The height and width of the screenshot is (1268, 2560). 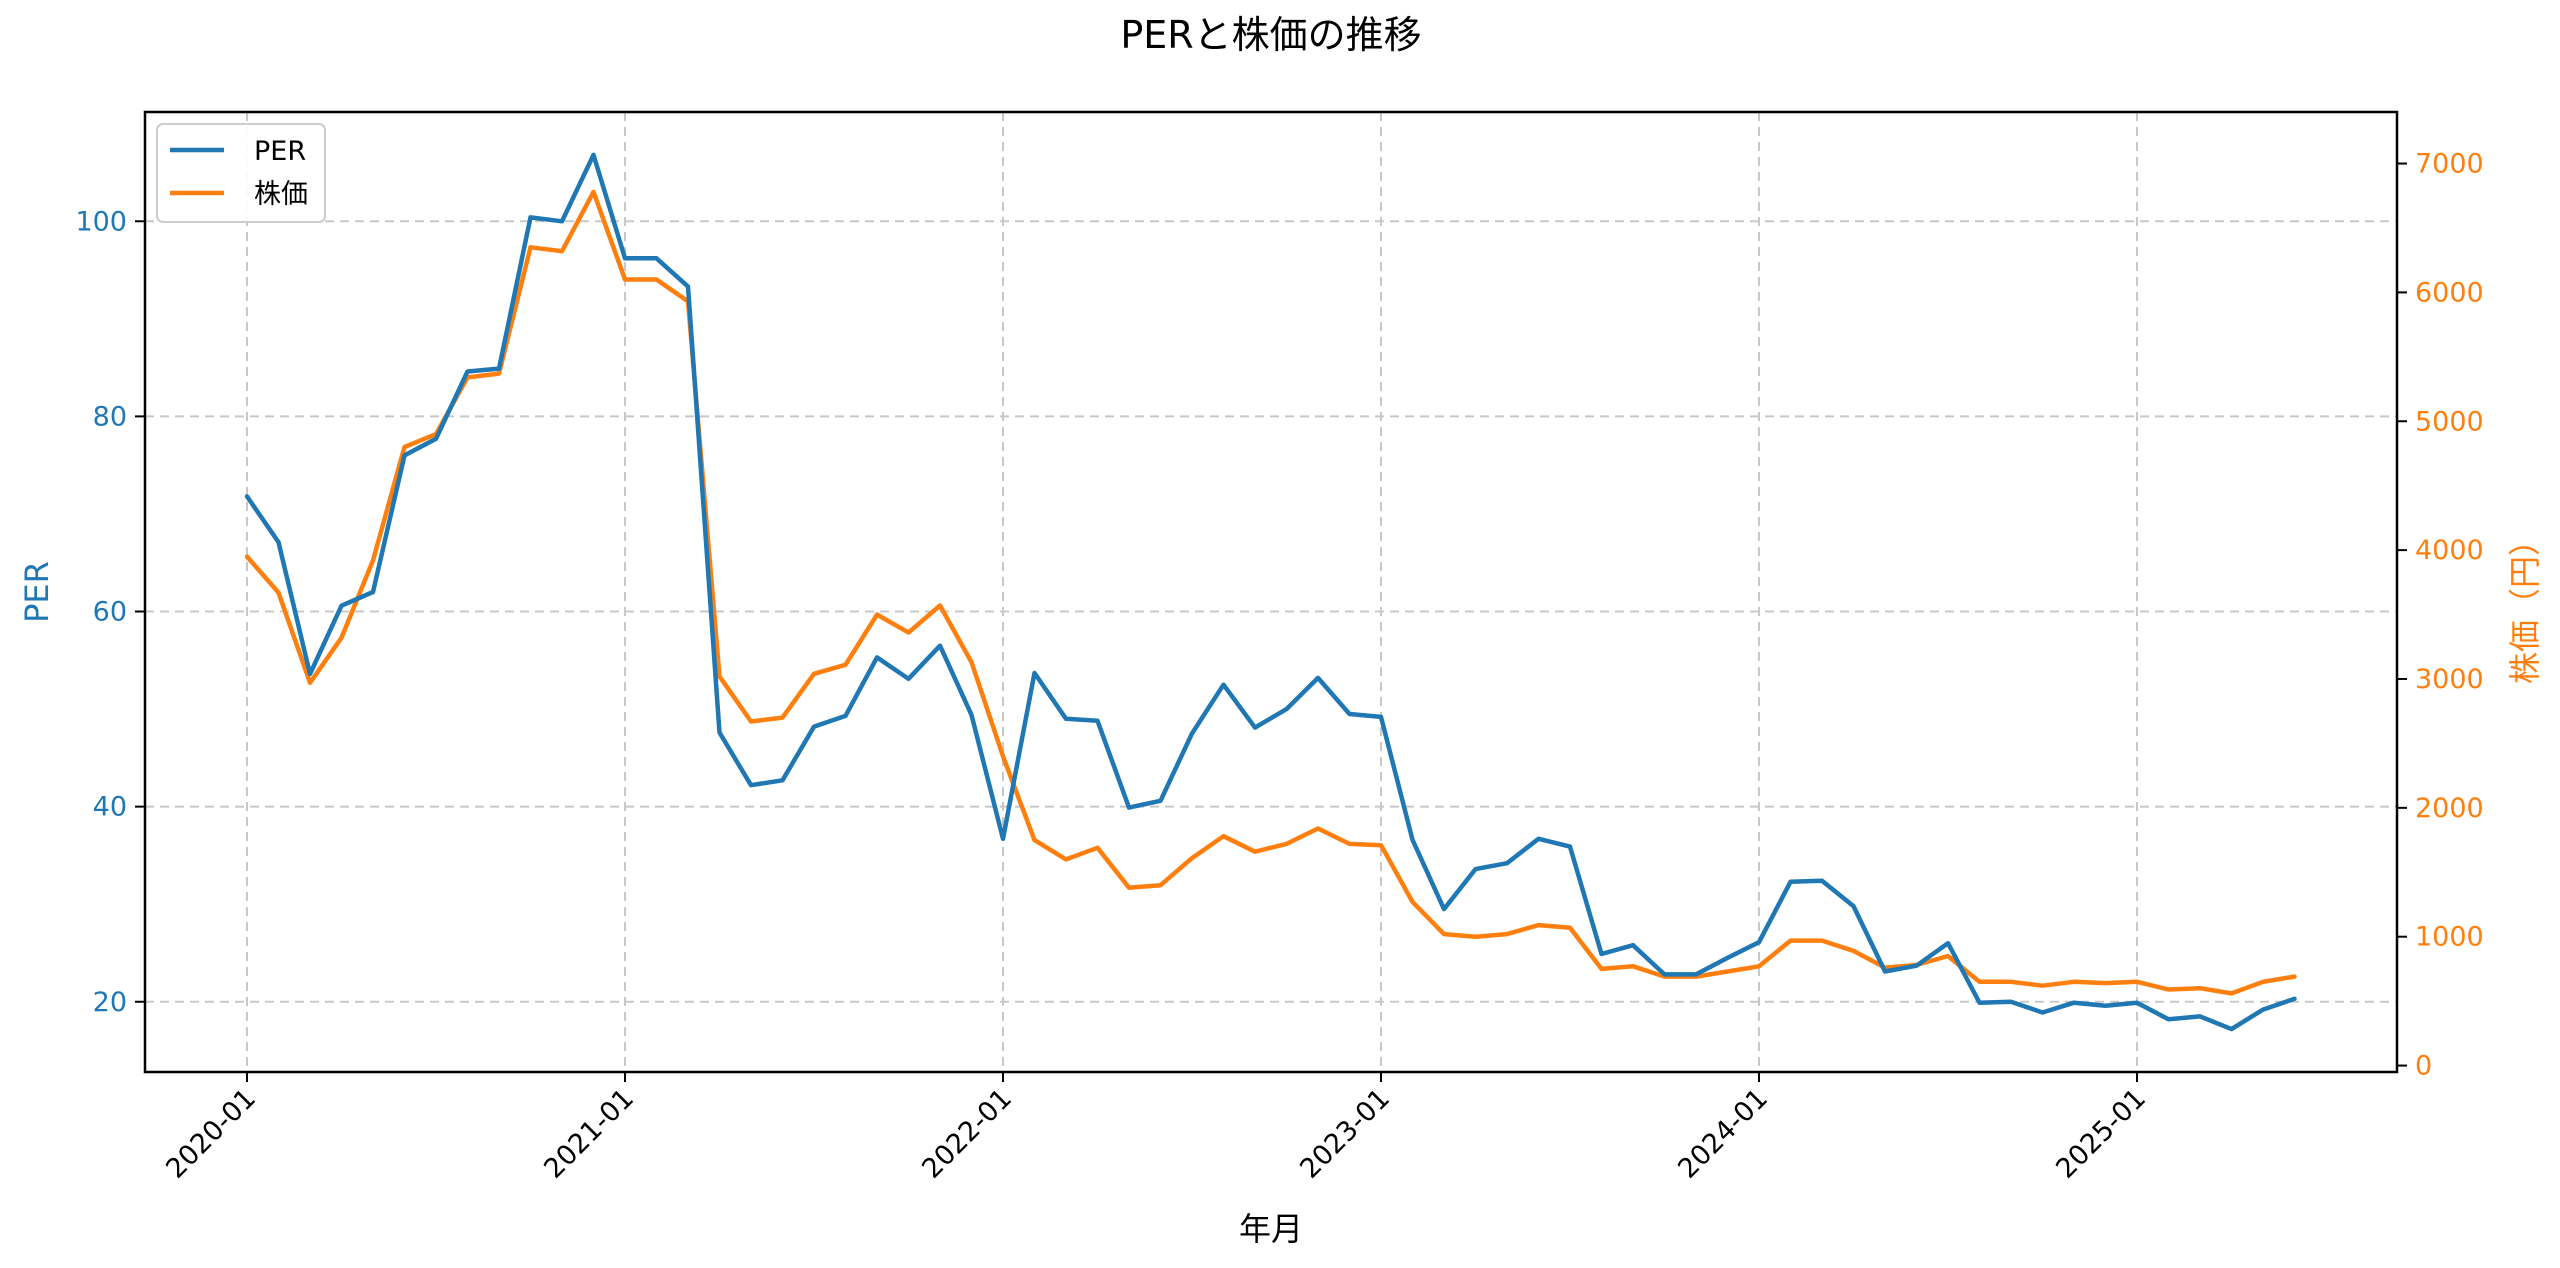 What do you see at coordinates (967, 1134) in the screenshot?
I see `x-tick-label: 2022-01` at bounding box center [967, 1134].